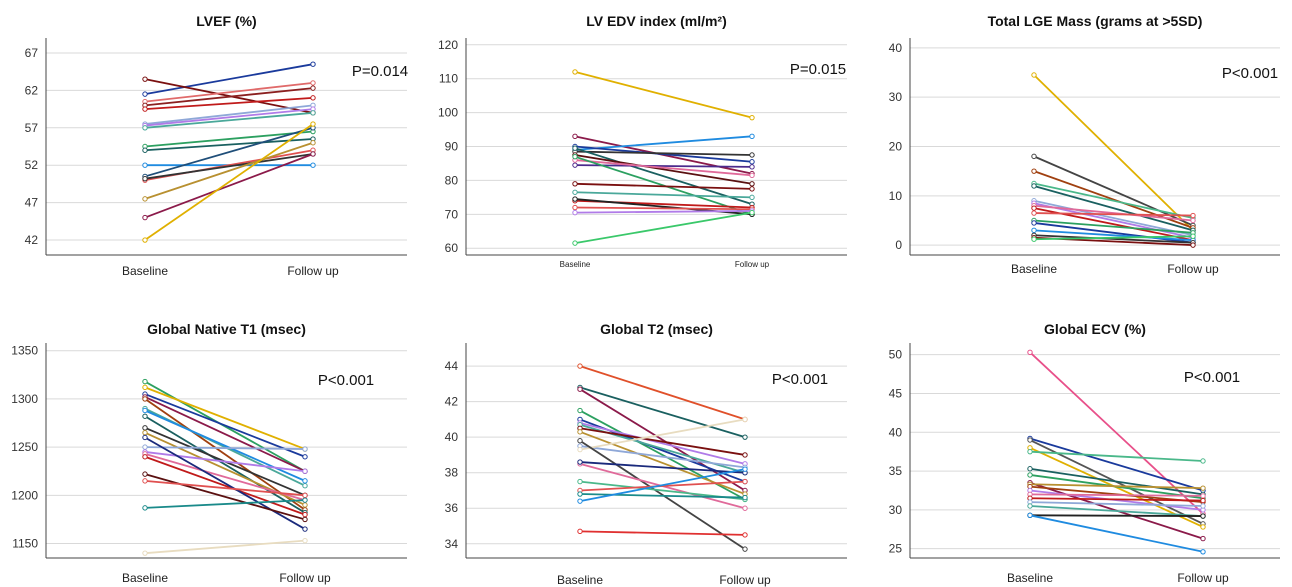 This screenshot has width=1292, height=587. What do you see at coordinates (380, 71) in the screenshot?
I see `p-value-annotation: P=0.014` at bounding box center [380, 71].